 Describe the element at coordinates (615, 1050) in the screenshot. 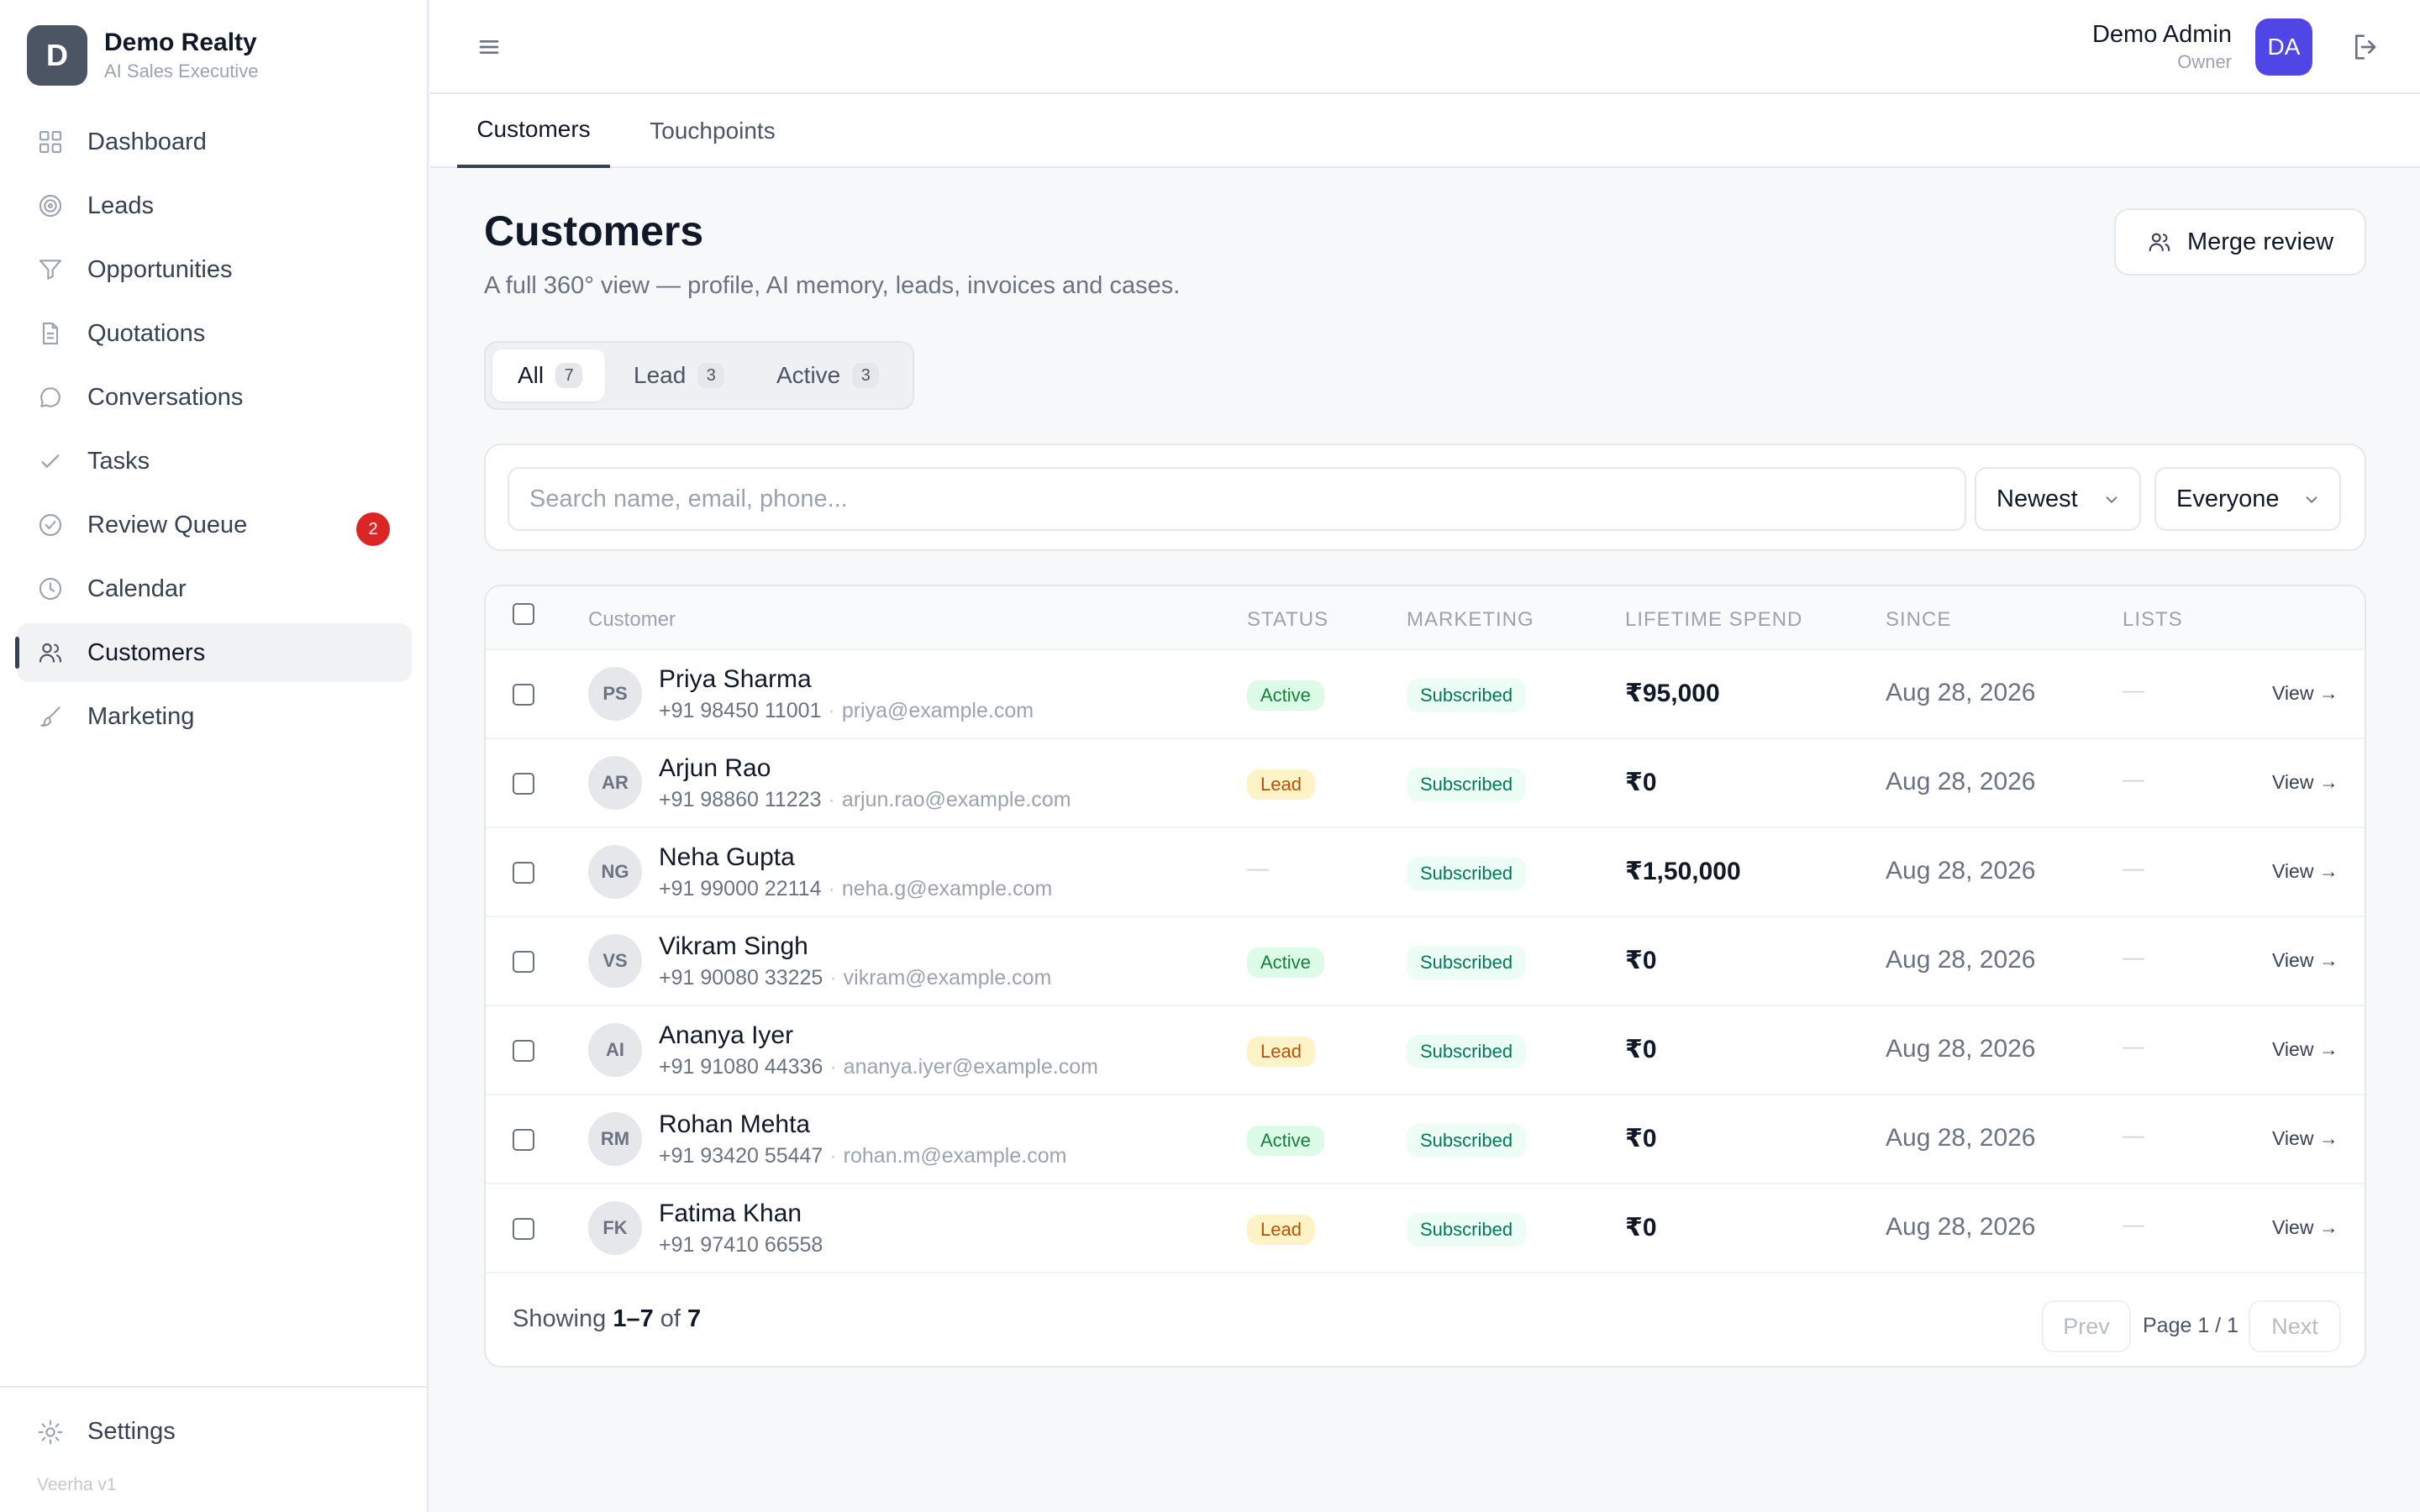

I see `avatar: AI` at that location.